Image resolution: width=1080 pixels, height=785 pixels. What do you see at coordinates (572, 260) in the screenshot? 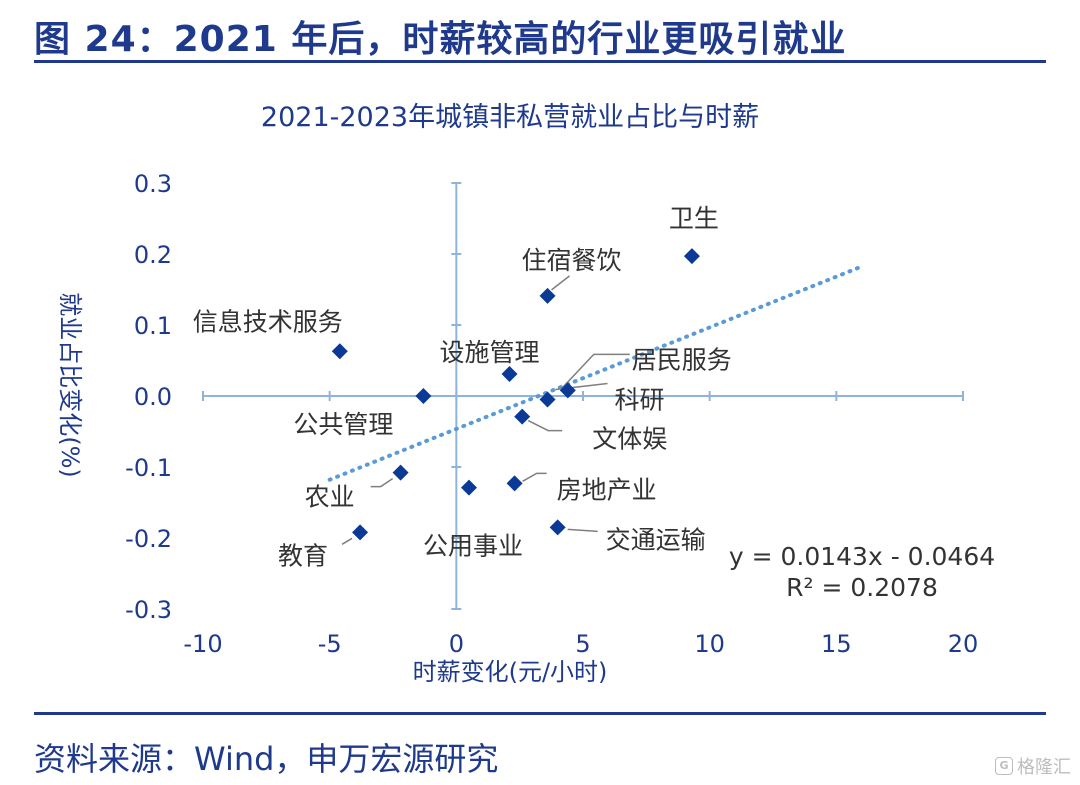
I see `point-label: 住宿餐饮` at bounding box center [572, 260].